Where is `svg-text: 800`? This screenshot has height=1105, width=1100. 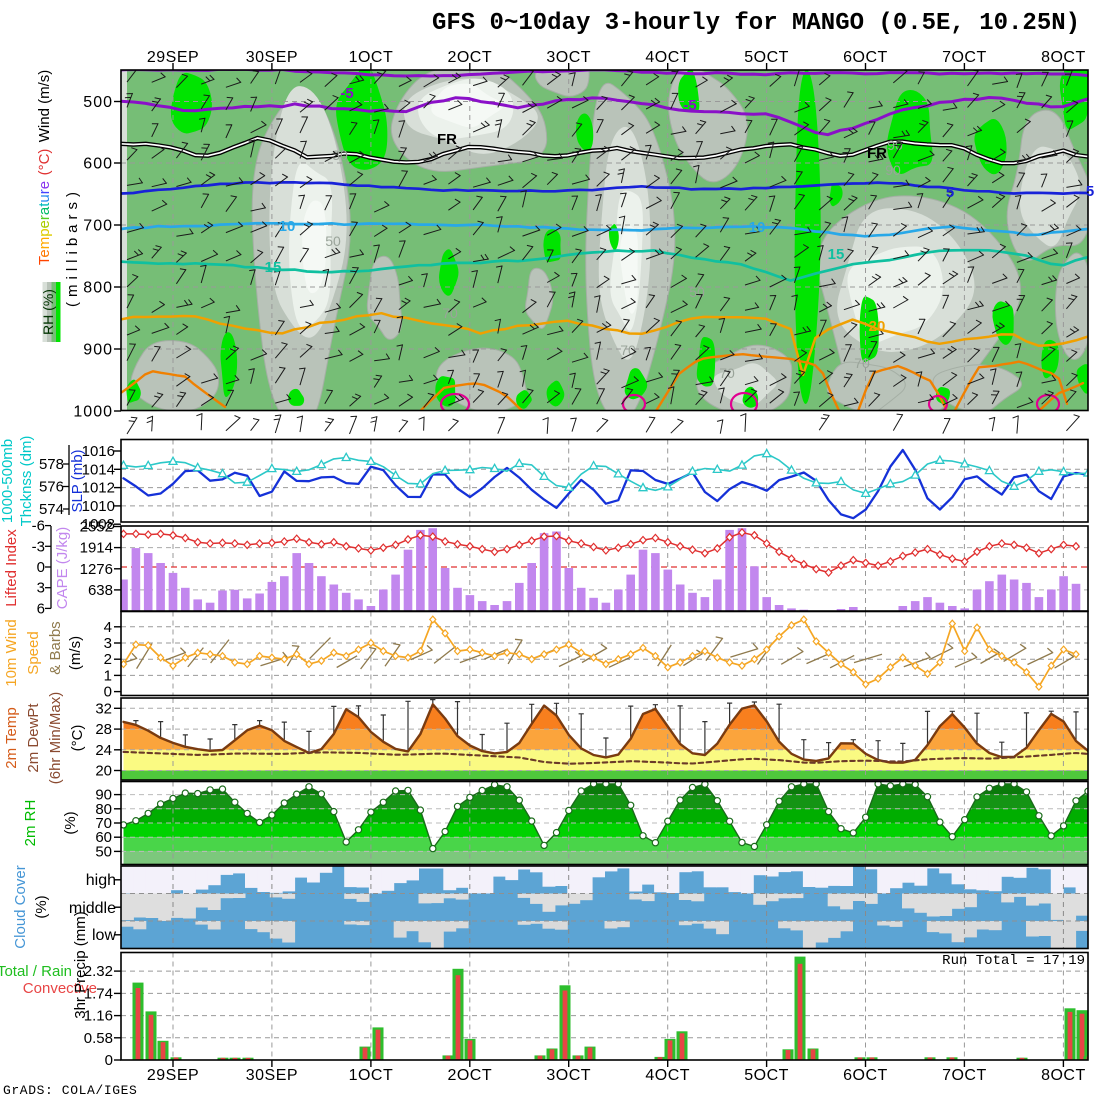 svg-text: 800 is located at coordinates (98, 288).